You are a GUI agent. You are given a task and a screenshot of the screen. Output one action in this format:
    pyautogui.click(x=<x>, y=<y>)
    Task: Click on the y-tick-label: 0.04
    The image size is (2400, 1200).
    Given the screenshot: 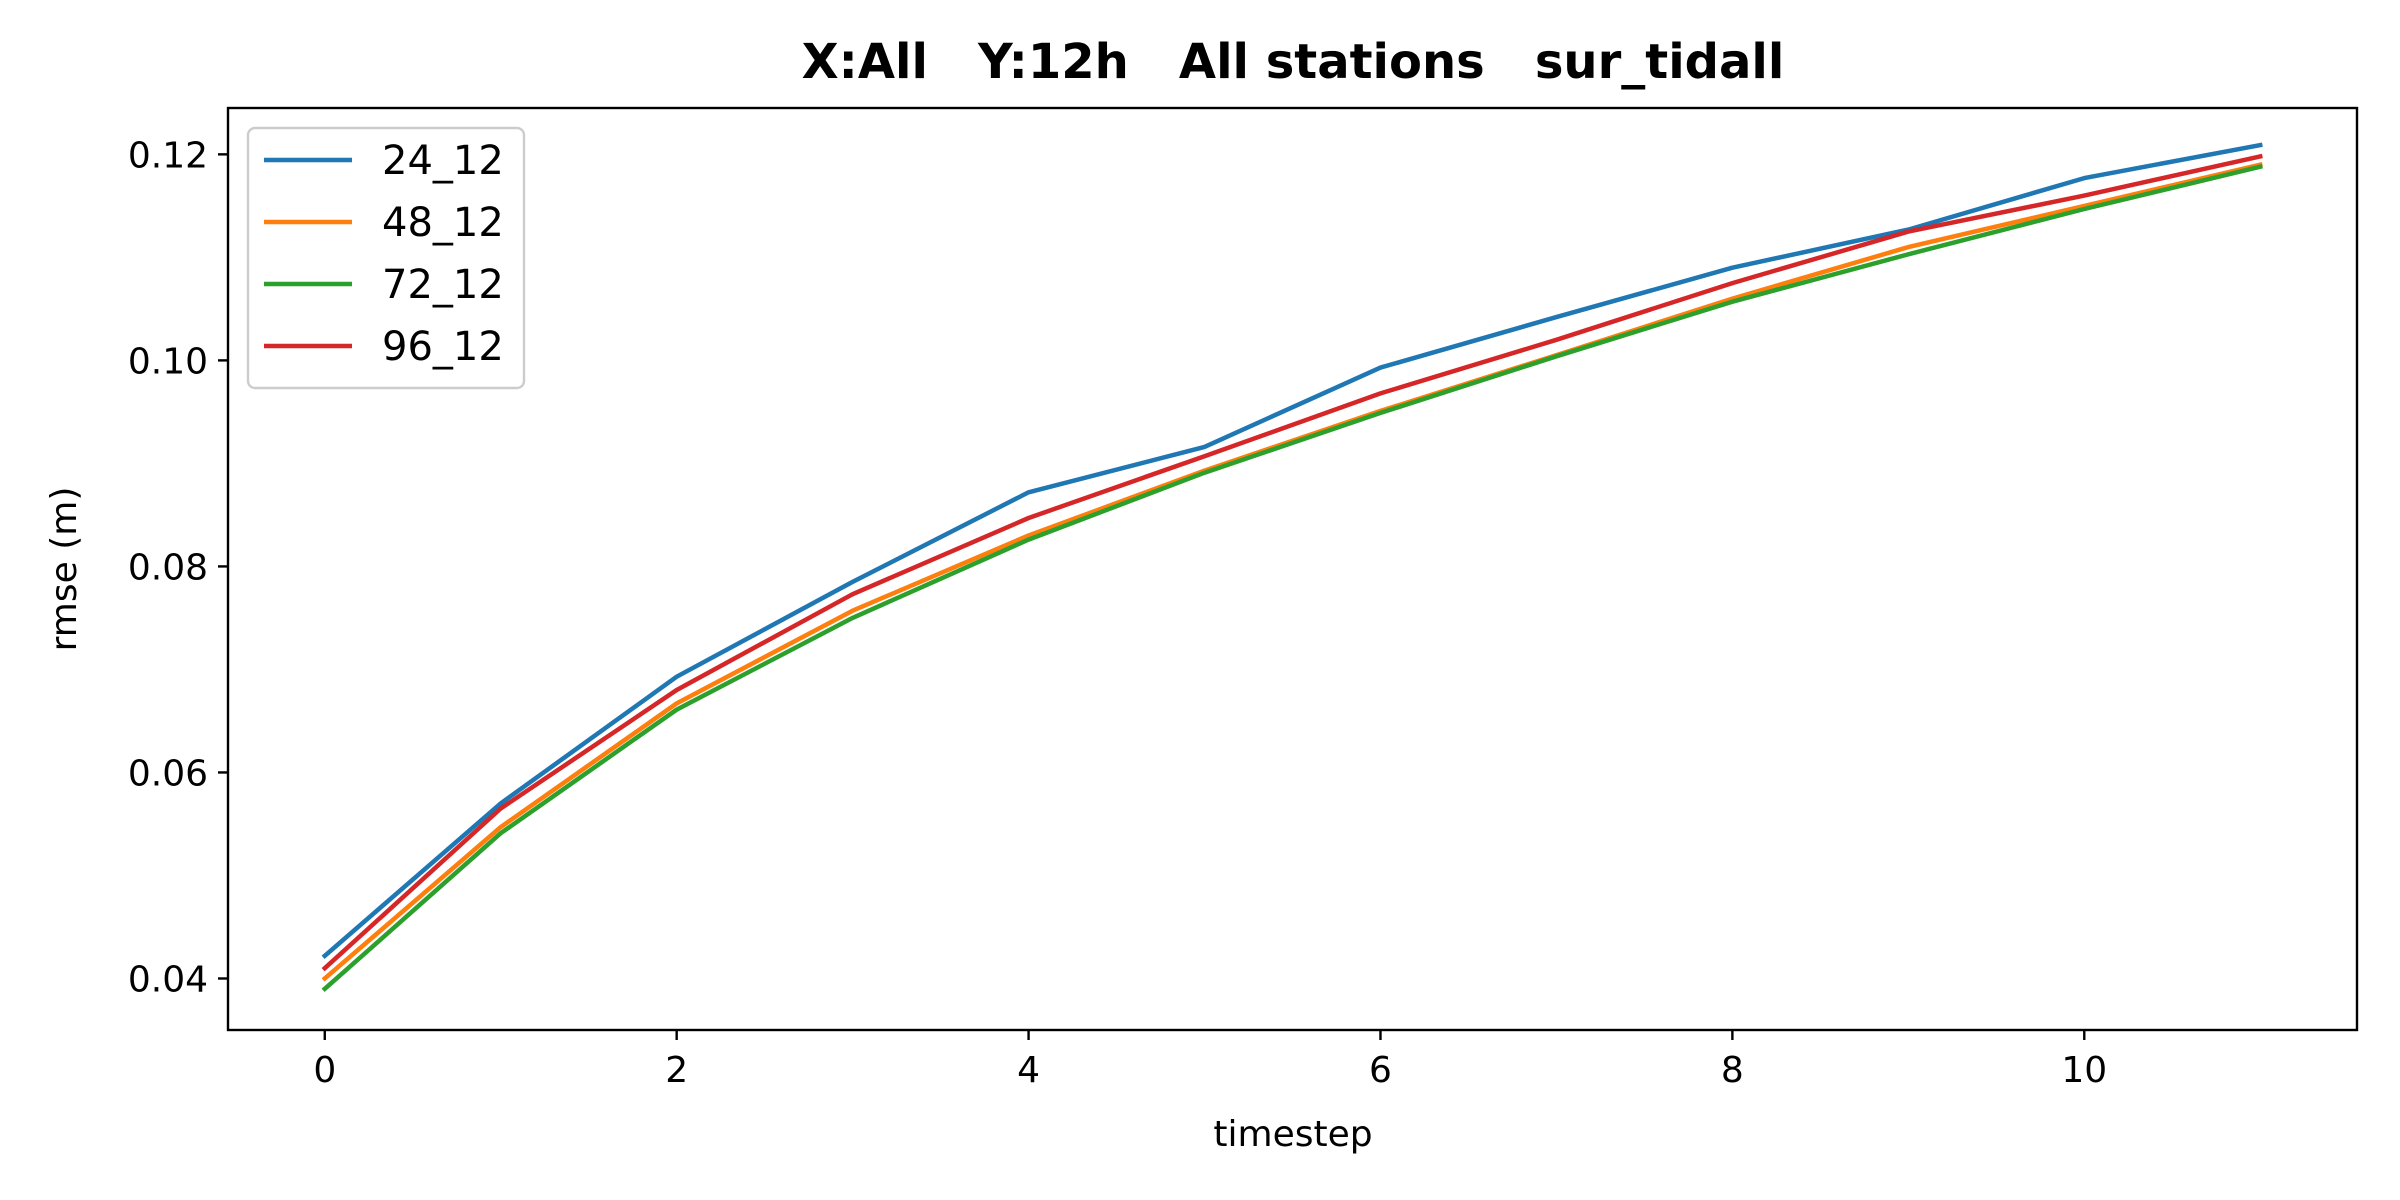 What is the action you would take?
    pyautogui.click(x=168, y=979)
    